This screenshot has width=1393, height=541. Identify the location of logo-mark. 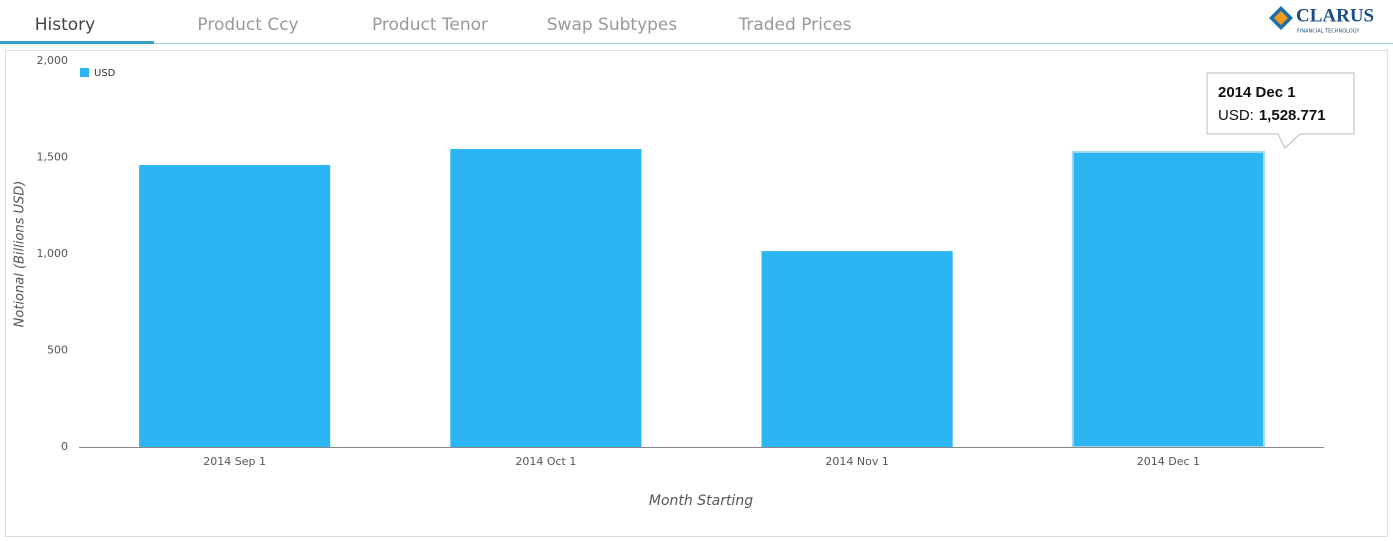
(1281, 18).